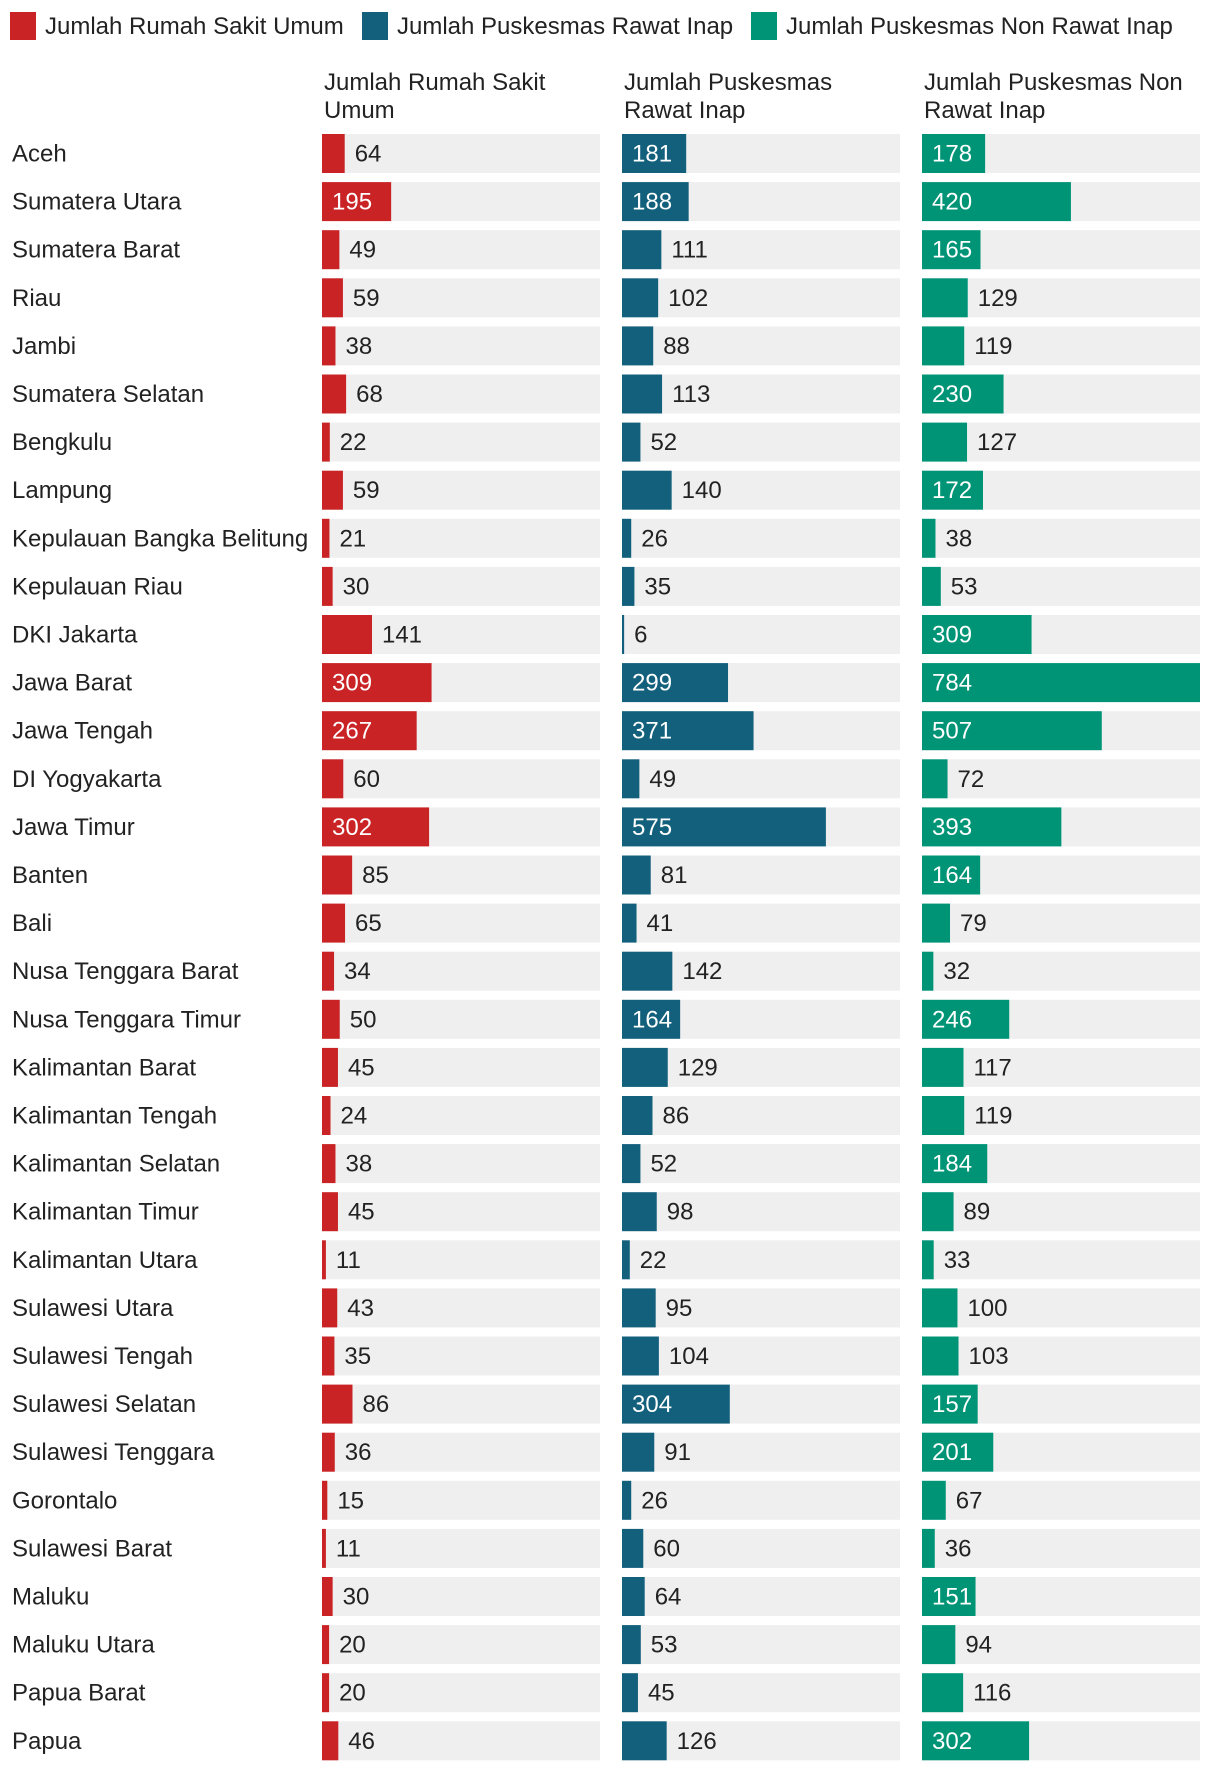 This screenshot has width=1220, height=1775. Describe the element at coordinates (606, 1741) in the screenshot. I see `chart-row: Papua 46 126 302` at that location.